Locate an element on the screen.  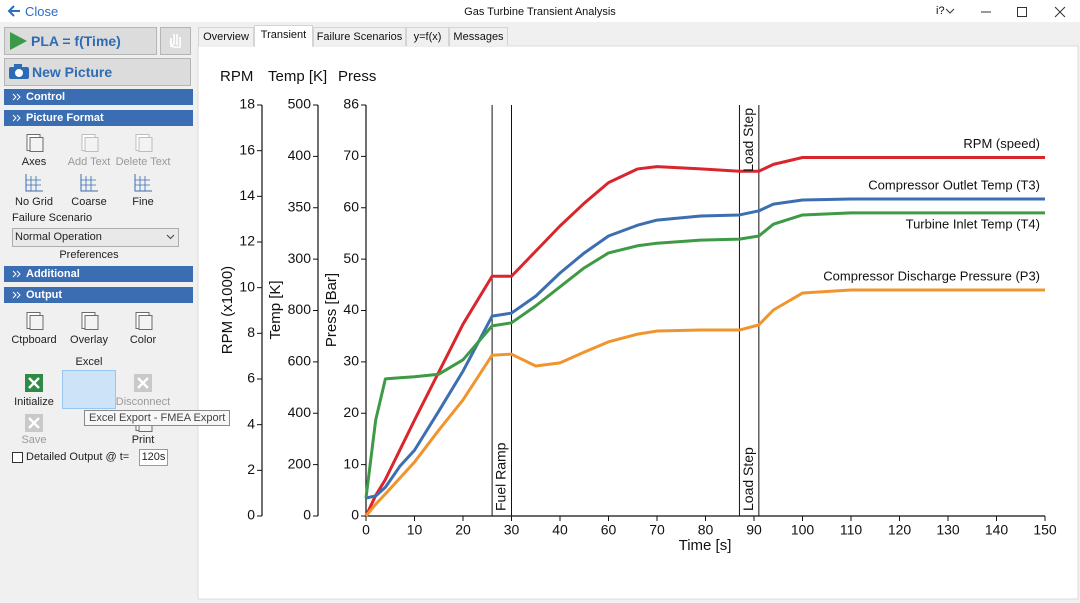
title-bar is located at coordinates (540, 11).